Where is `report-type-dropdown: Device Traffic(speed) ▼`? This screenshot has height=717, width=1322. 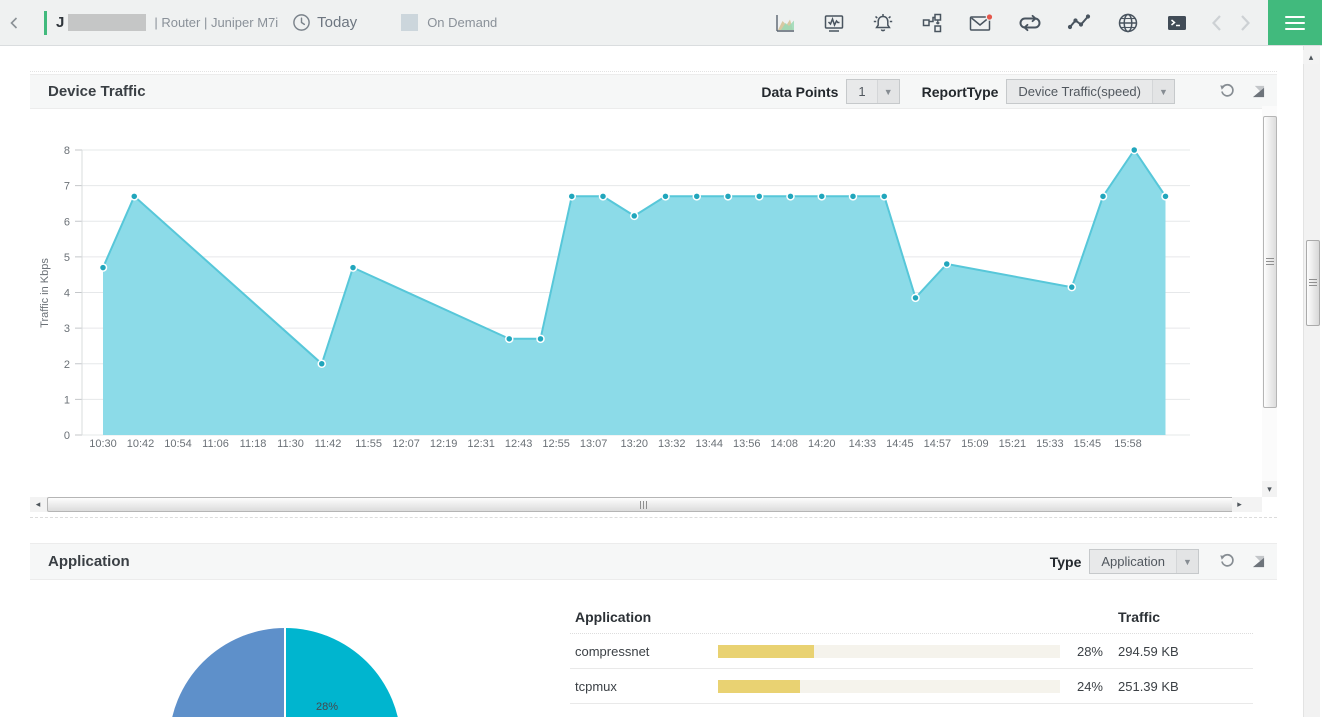 report-type-dropdown: Device Traffic(speed) ▼ is located at coordinates (1090, 91).